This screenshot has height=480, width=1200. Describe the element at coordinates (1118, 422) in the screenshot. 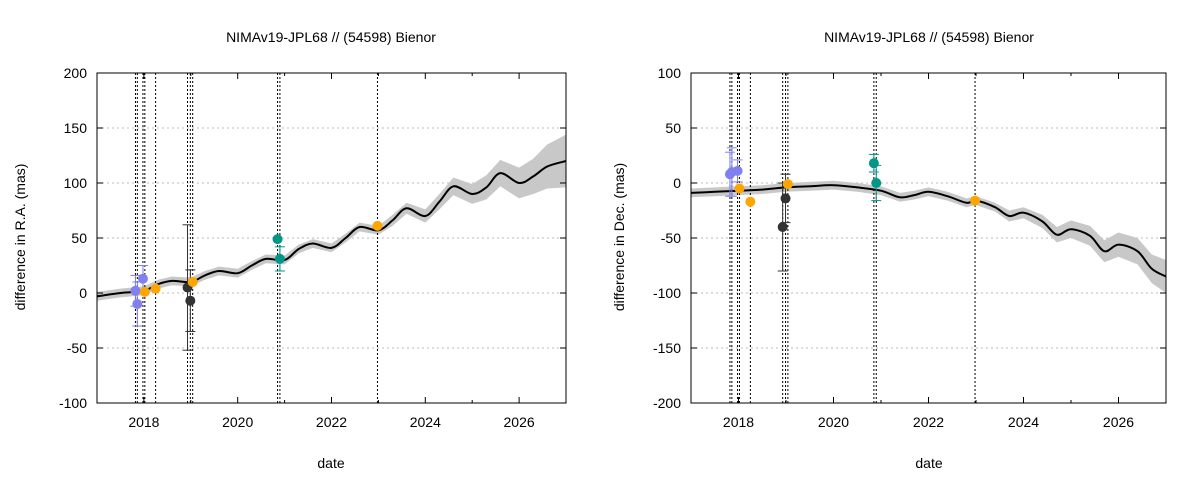

I see `dec-x-tick-label: 2026` at that location.